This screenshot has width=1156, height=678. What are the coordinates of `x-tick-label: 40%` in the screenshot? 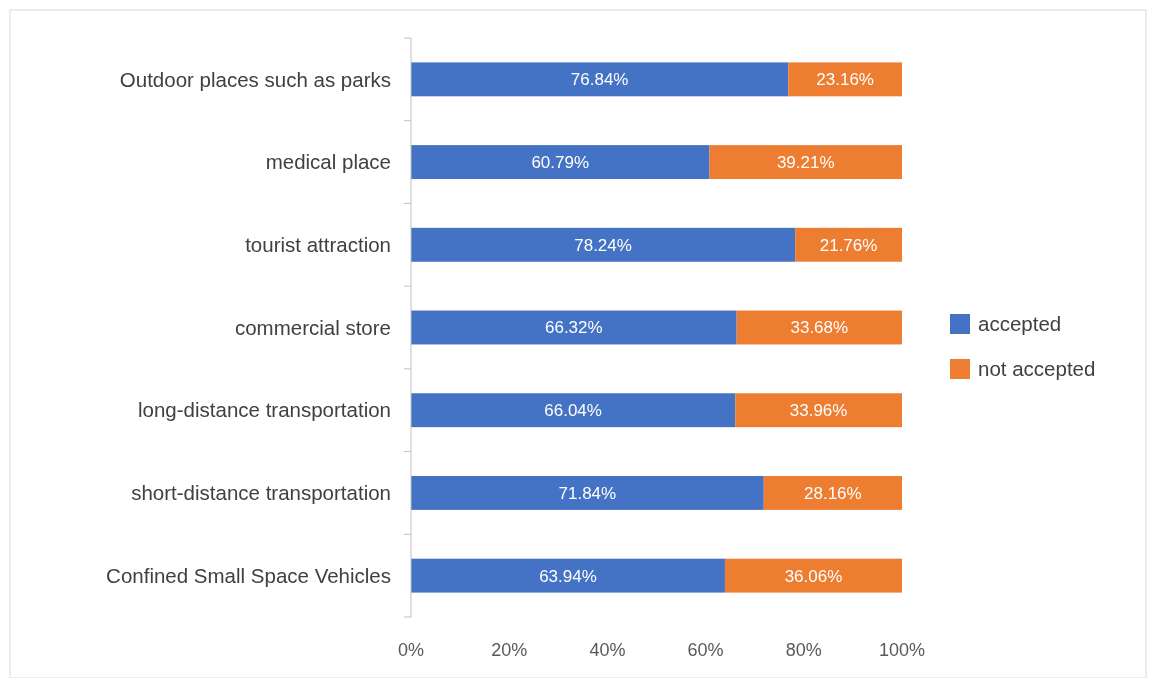 It's located at (607, 650).